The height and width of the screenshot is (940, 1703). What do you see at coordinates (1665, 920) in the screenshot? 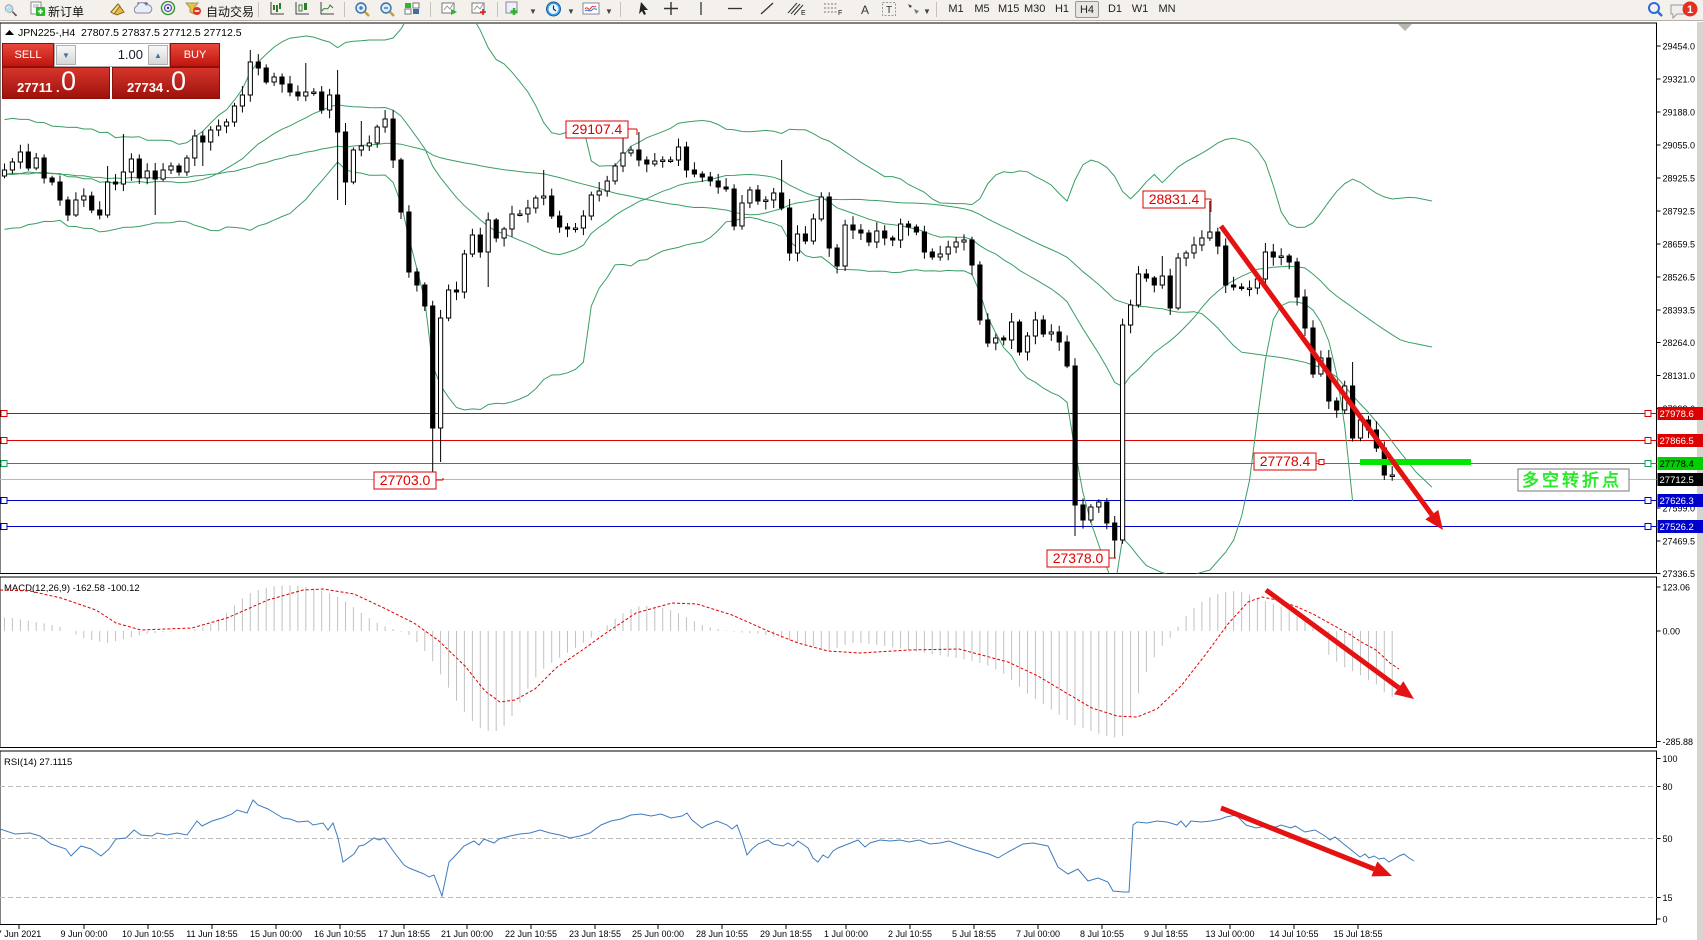
I see `svg-text: 0` at bounding box center [1665, 920].